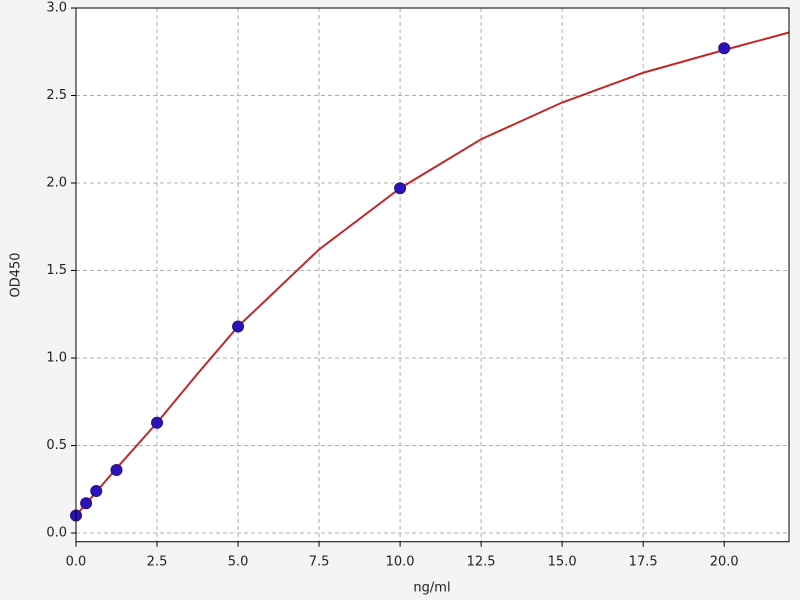  I want to click on y-tick-label: 1.5, so click(56, 270).